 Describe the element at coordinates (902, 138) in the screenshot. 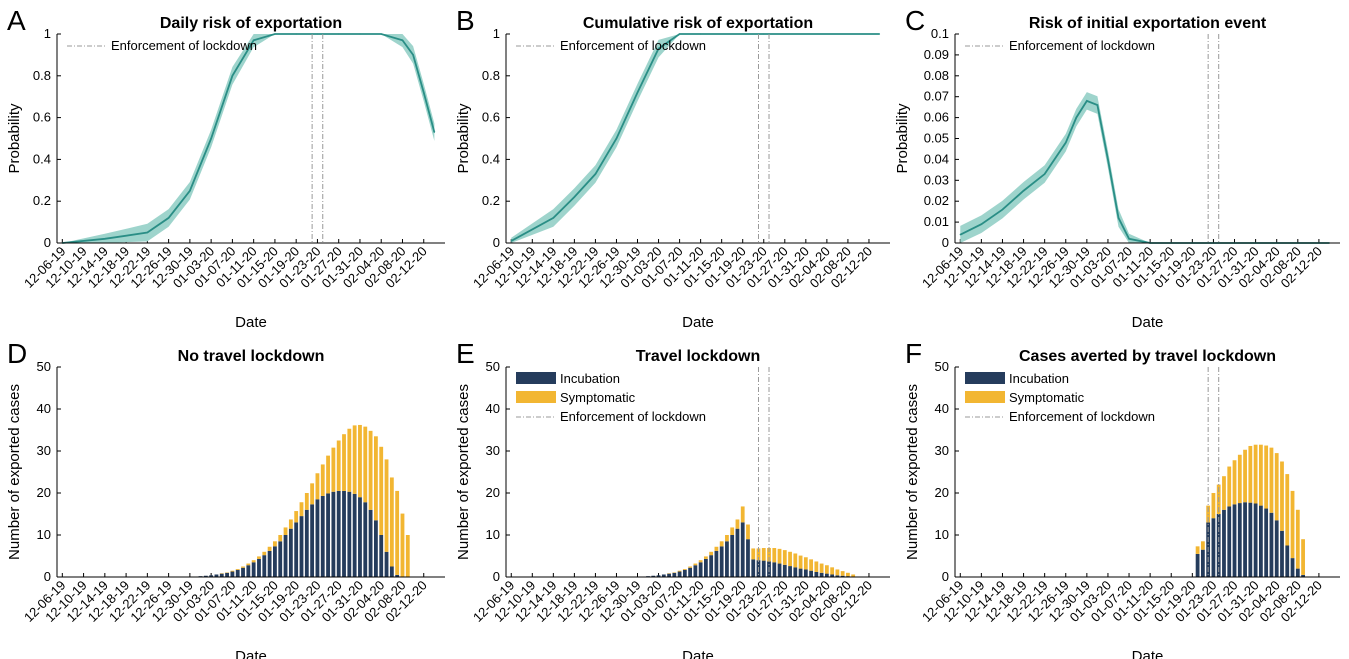

I see `y-axis-label: Probability` at that location.